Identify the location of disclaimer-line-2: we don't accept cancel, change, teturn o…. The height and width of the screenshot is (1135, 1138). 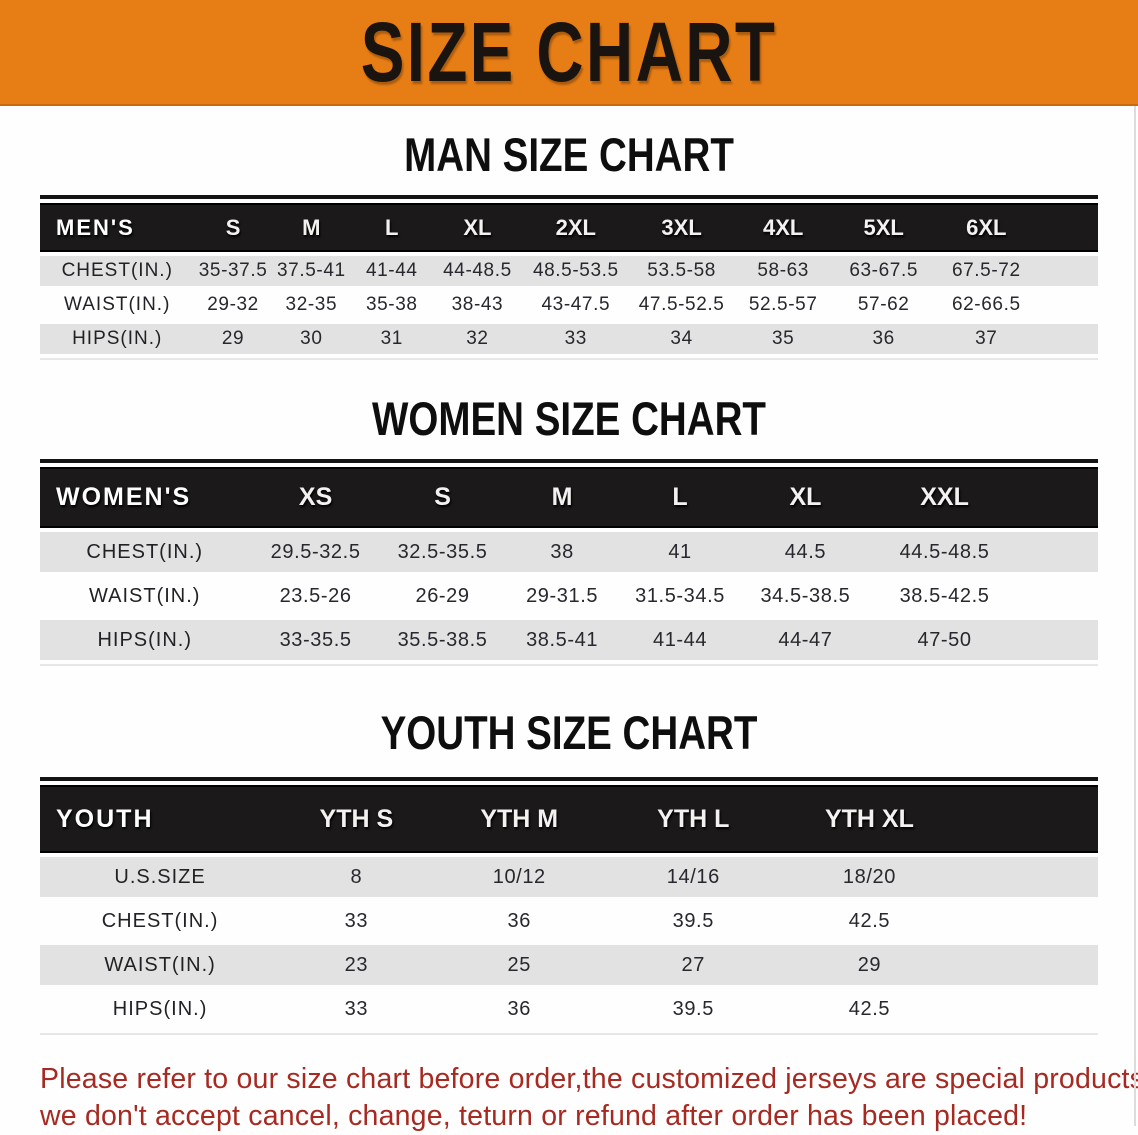
(534, 1116).